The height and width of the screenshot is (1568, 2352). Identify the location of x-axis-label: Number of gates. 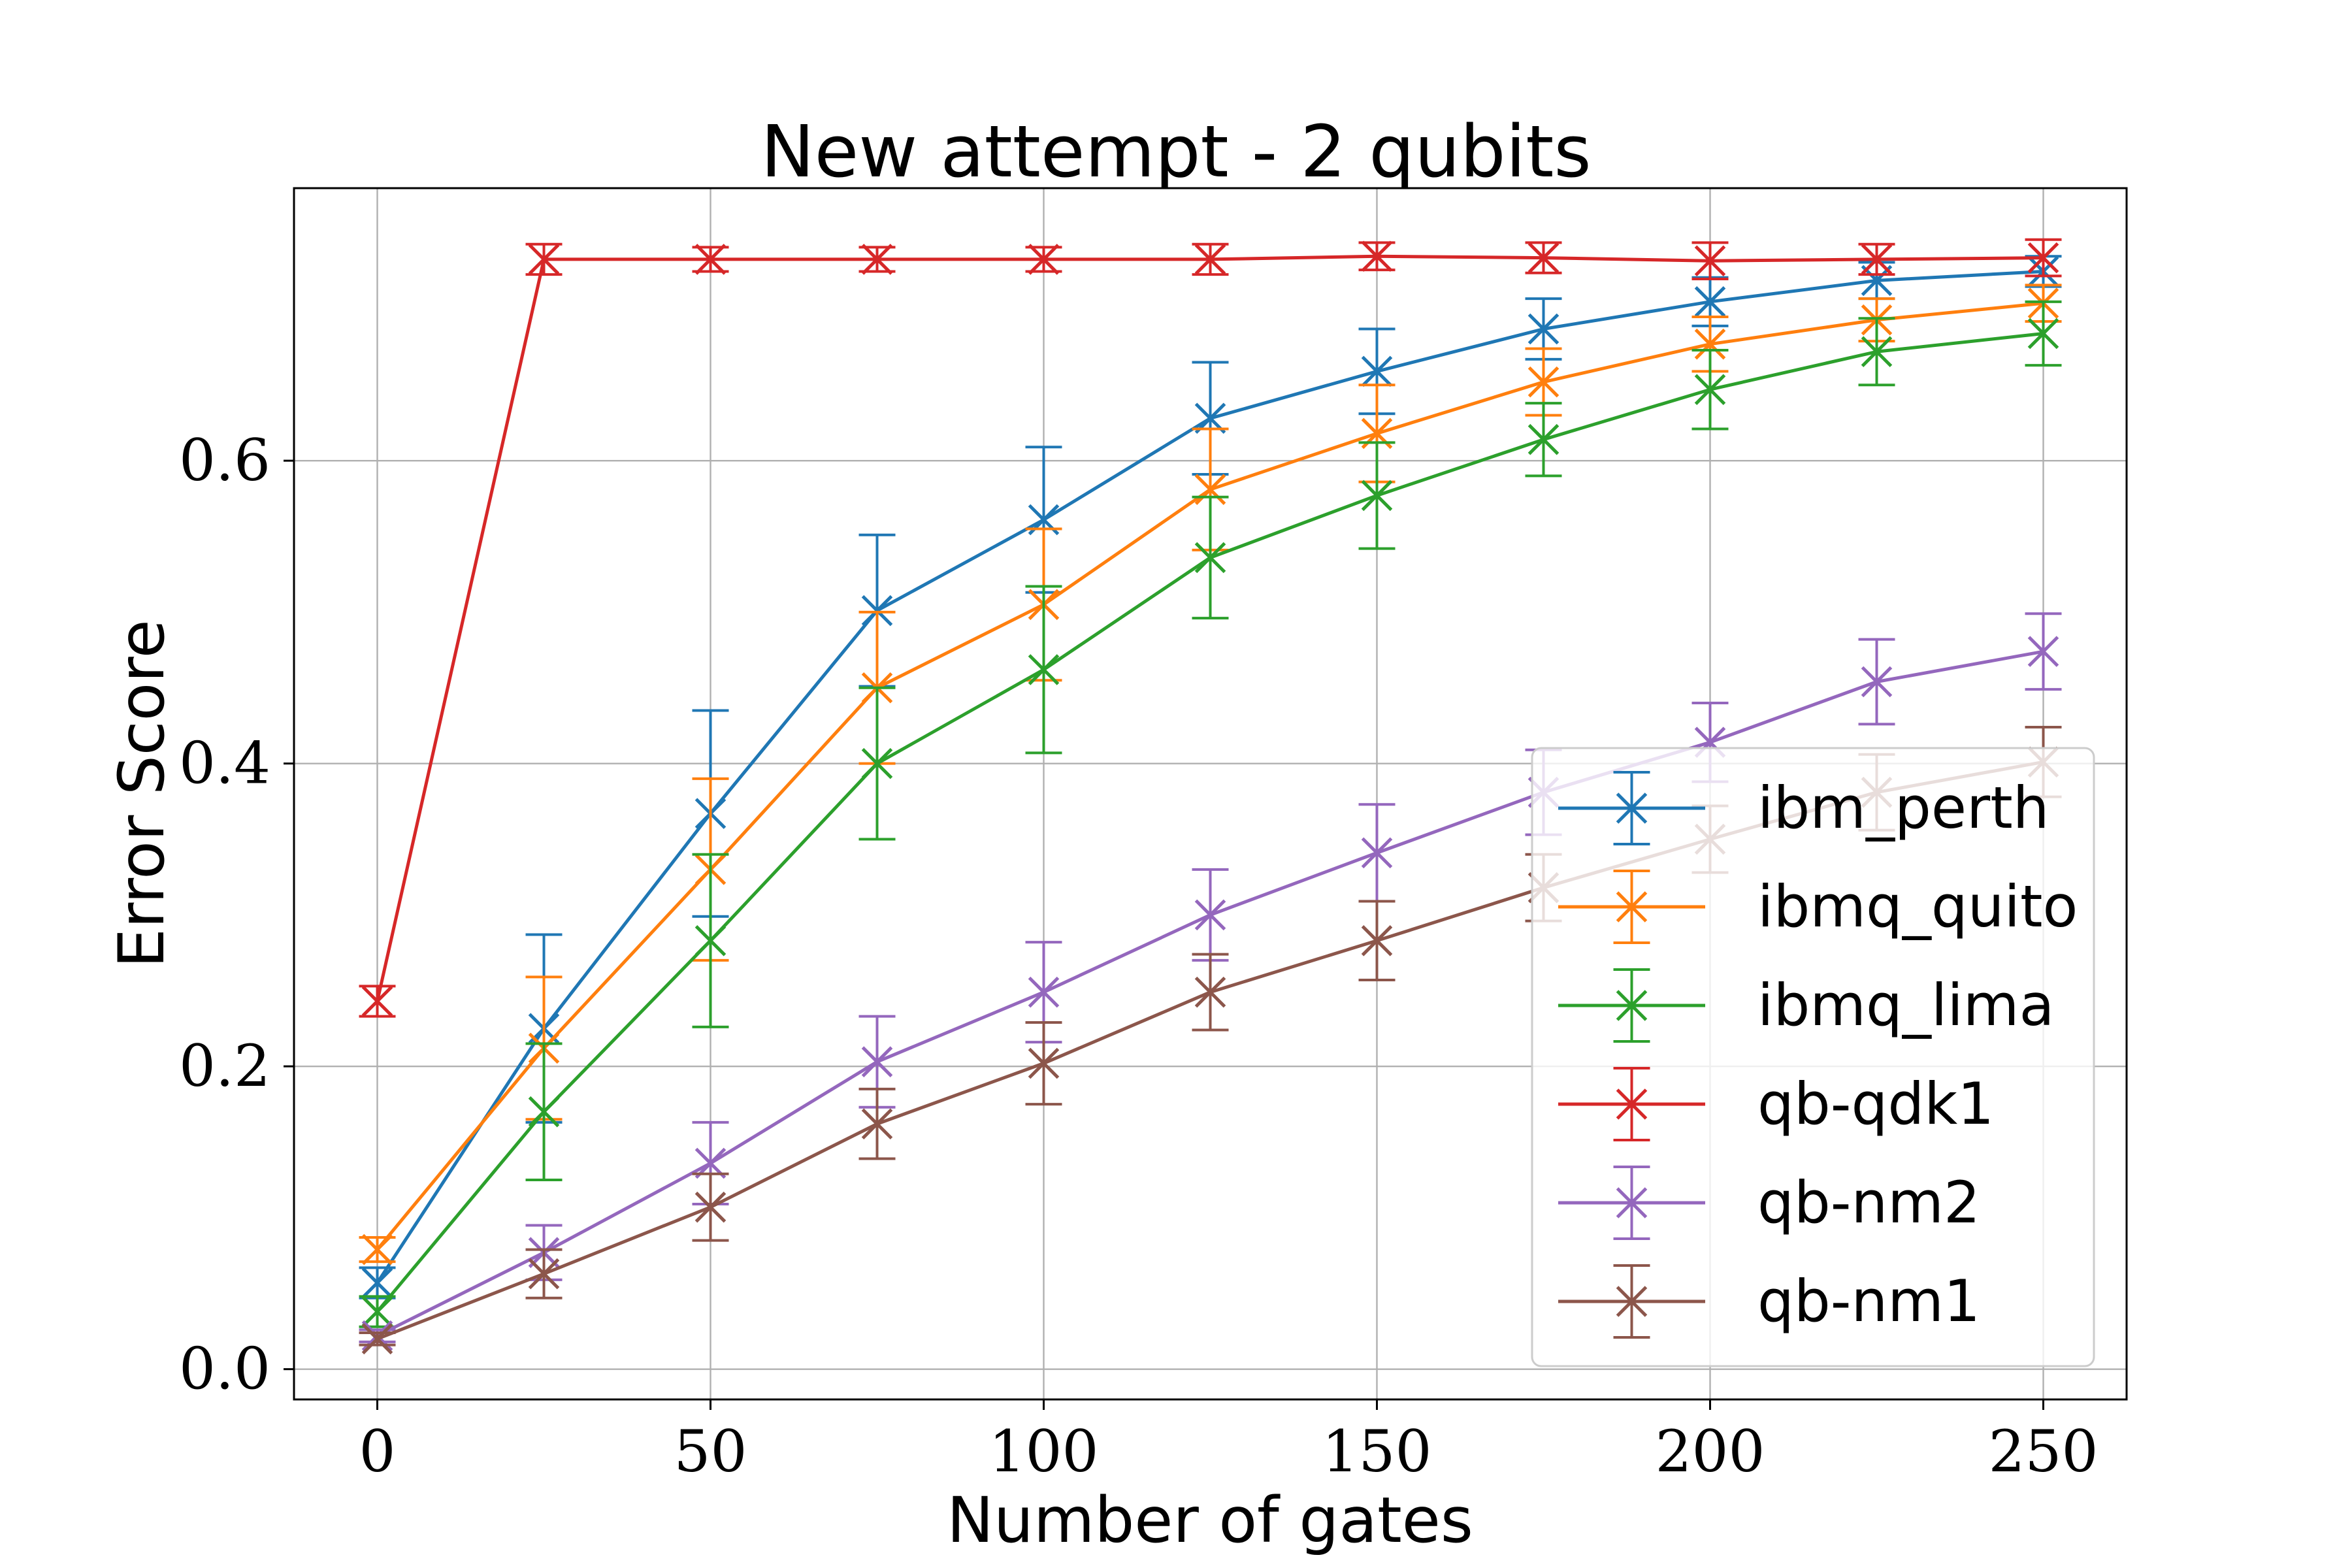
(1210, 1520).